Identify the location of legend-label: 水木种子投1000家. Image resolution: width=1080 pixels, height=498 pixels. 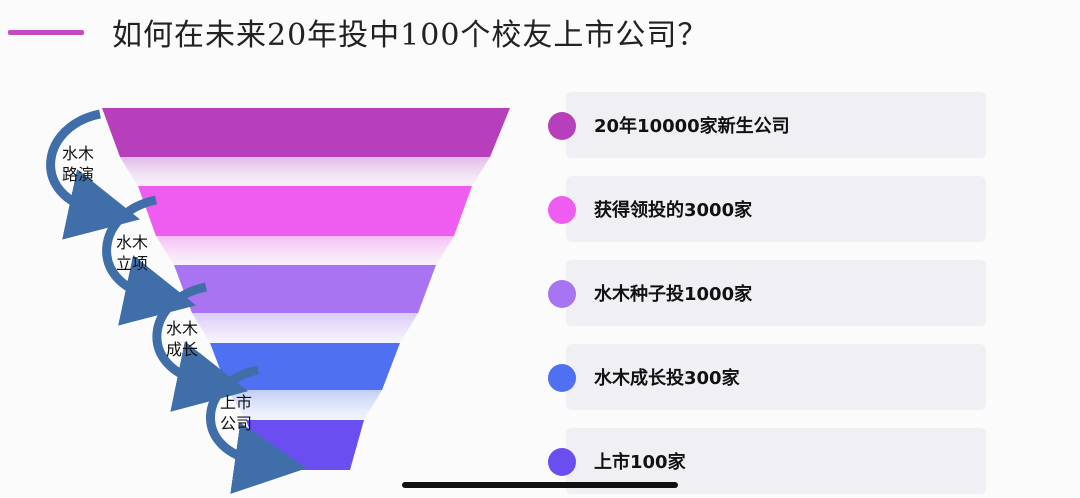
(673, 294).